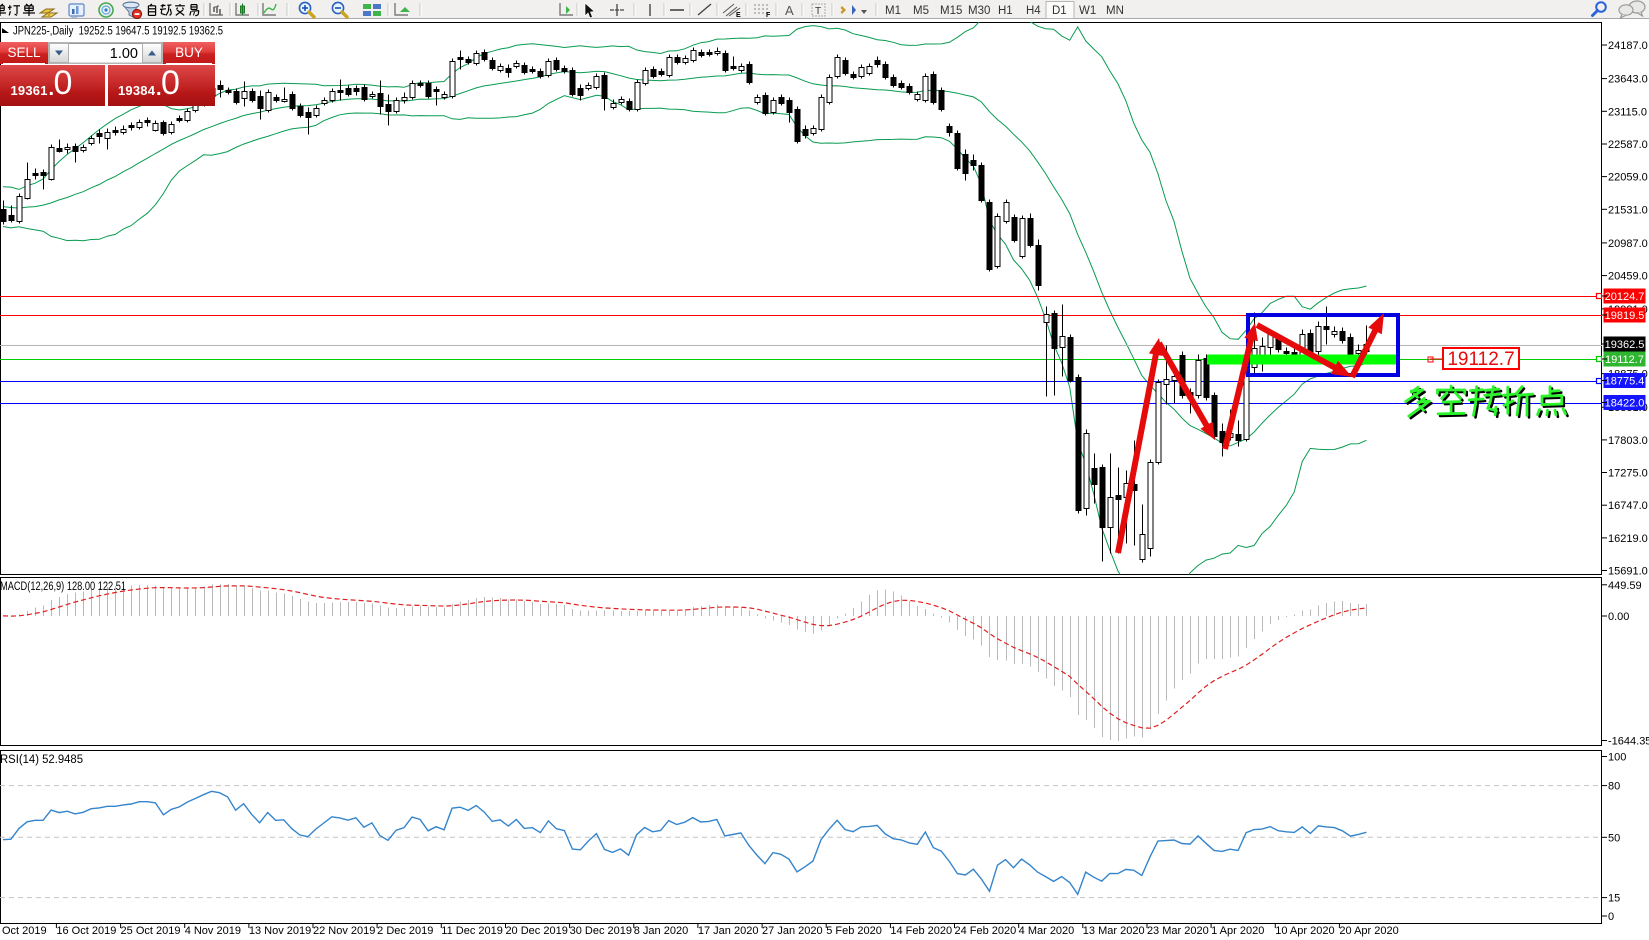 The width and height of the screenshot is (1649, 940). What do you see at coordinates (1628, 244) in the screenshot?
I see `svg-text: 20987.0` at bounding box center [1628, 244].